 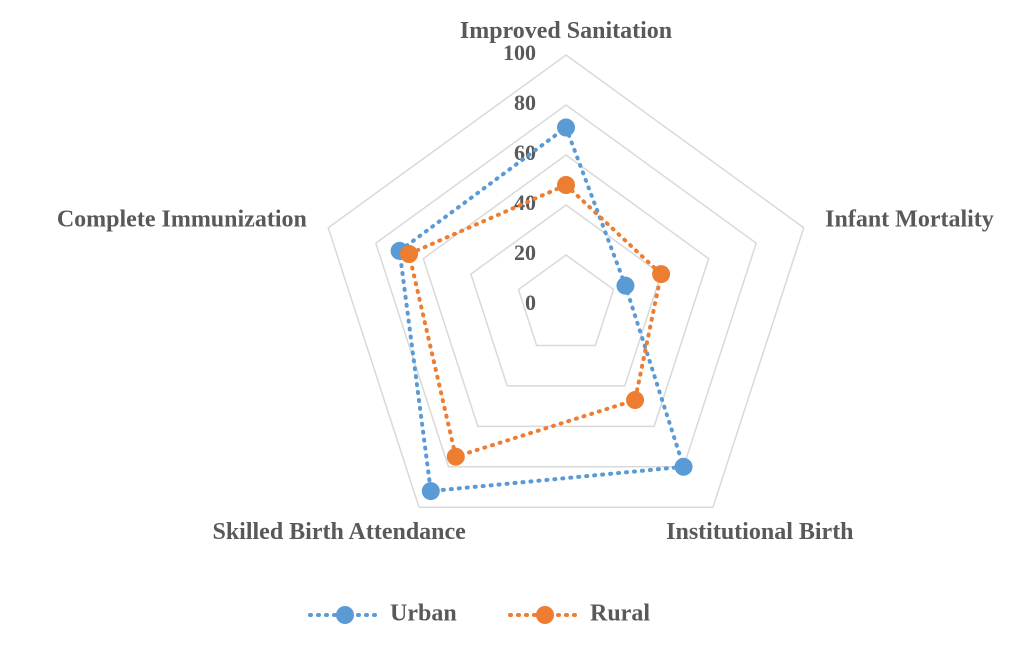 I want to click on legend-label: Rural, so click(x=620, y=614).